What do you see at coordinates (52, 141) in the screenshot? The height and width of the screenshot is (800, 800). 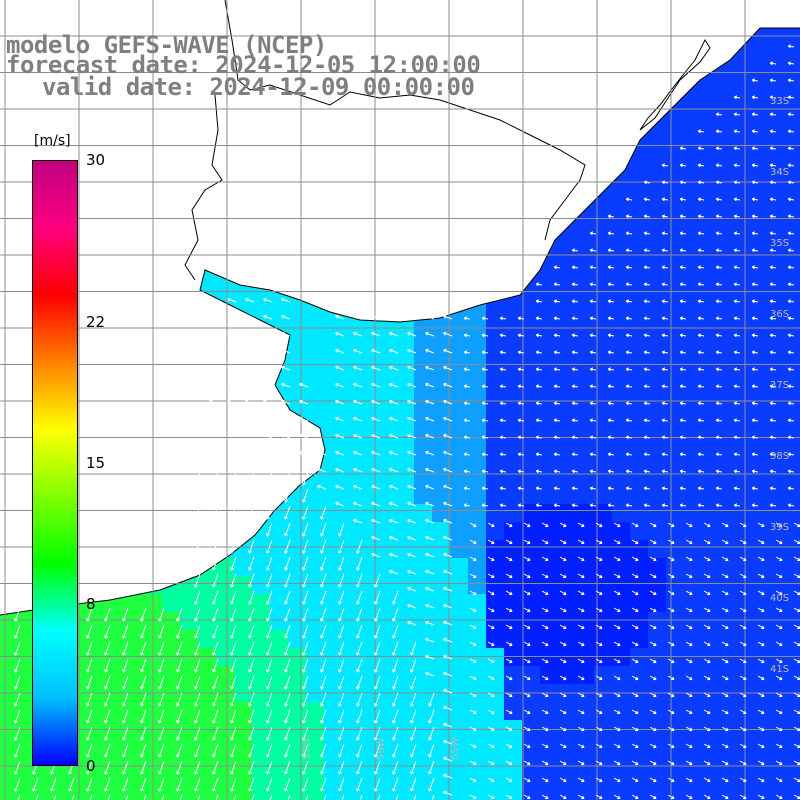 I see `colorbar-unit: [m/s]` at bounding box center [52, 141].